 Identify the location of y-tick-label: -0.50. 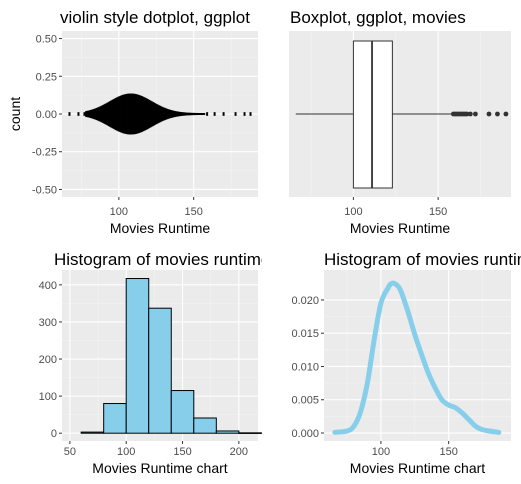
(44, 190).